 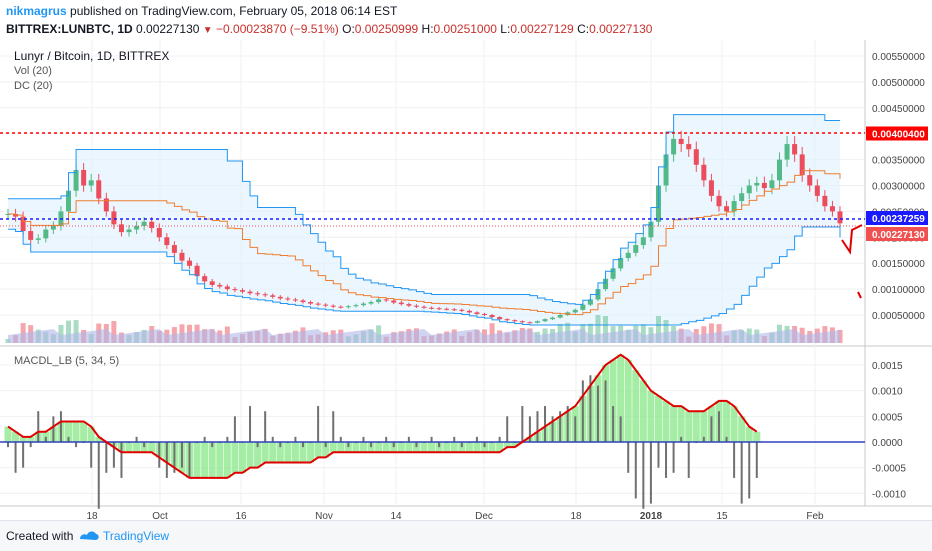 I want to click on price-tick-label: 0.00550000, so click(x=898, y=57).